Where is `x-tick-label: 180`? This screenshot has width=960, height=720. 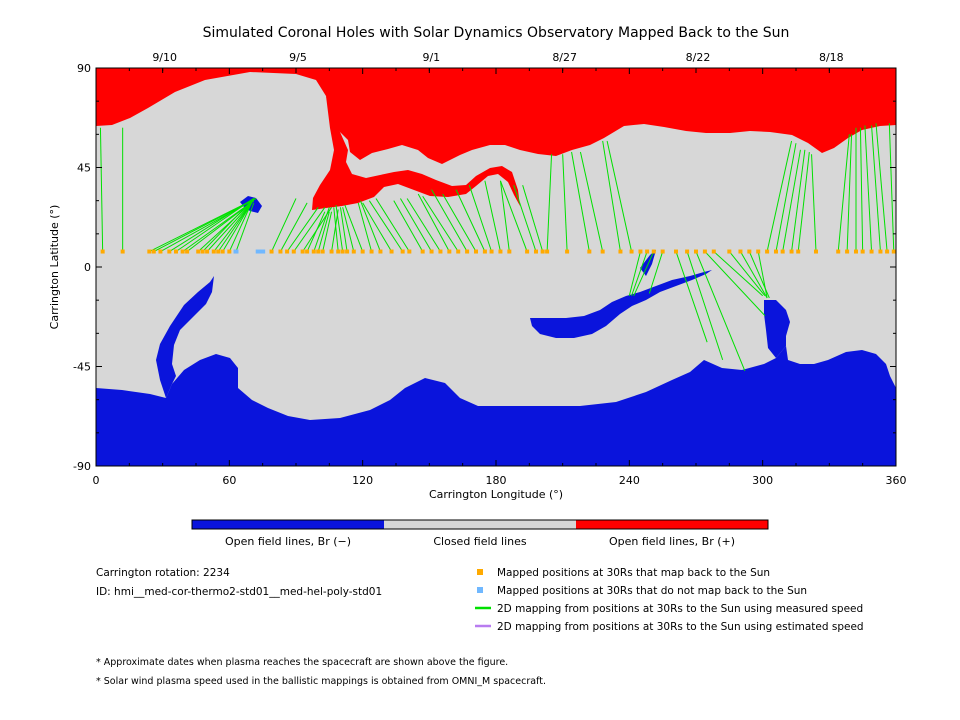
x-tick-label: 180 is located at coordinates (496, 480).